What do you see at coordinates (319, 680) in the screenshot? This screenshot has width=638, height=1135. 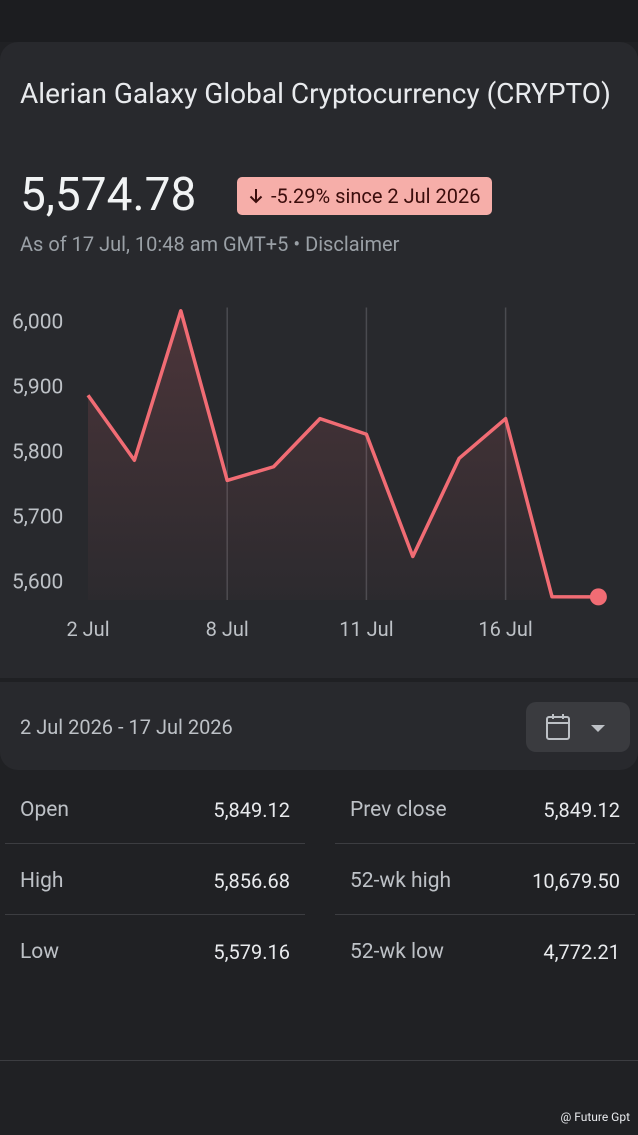 I see `separator` at bounding box center [319, 680].